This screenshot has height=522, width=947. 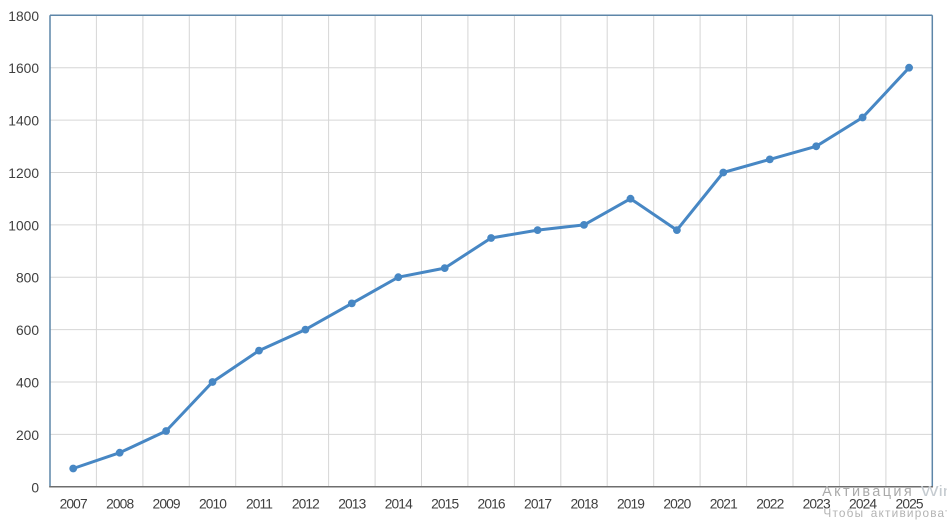 I want to click on svg-text: 2013, so click(x=352, y=504).